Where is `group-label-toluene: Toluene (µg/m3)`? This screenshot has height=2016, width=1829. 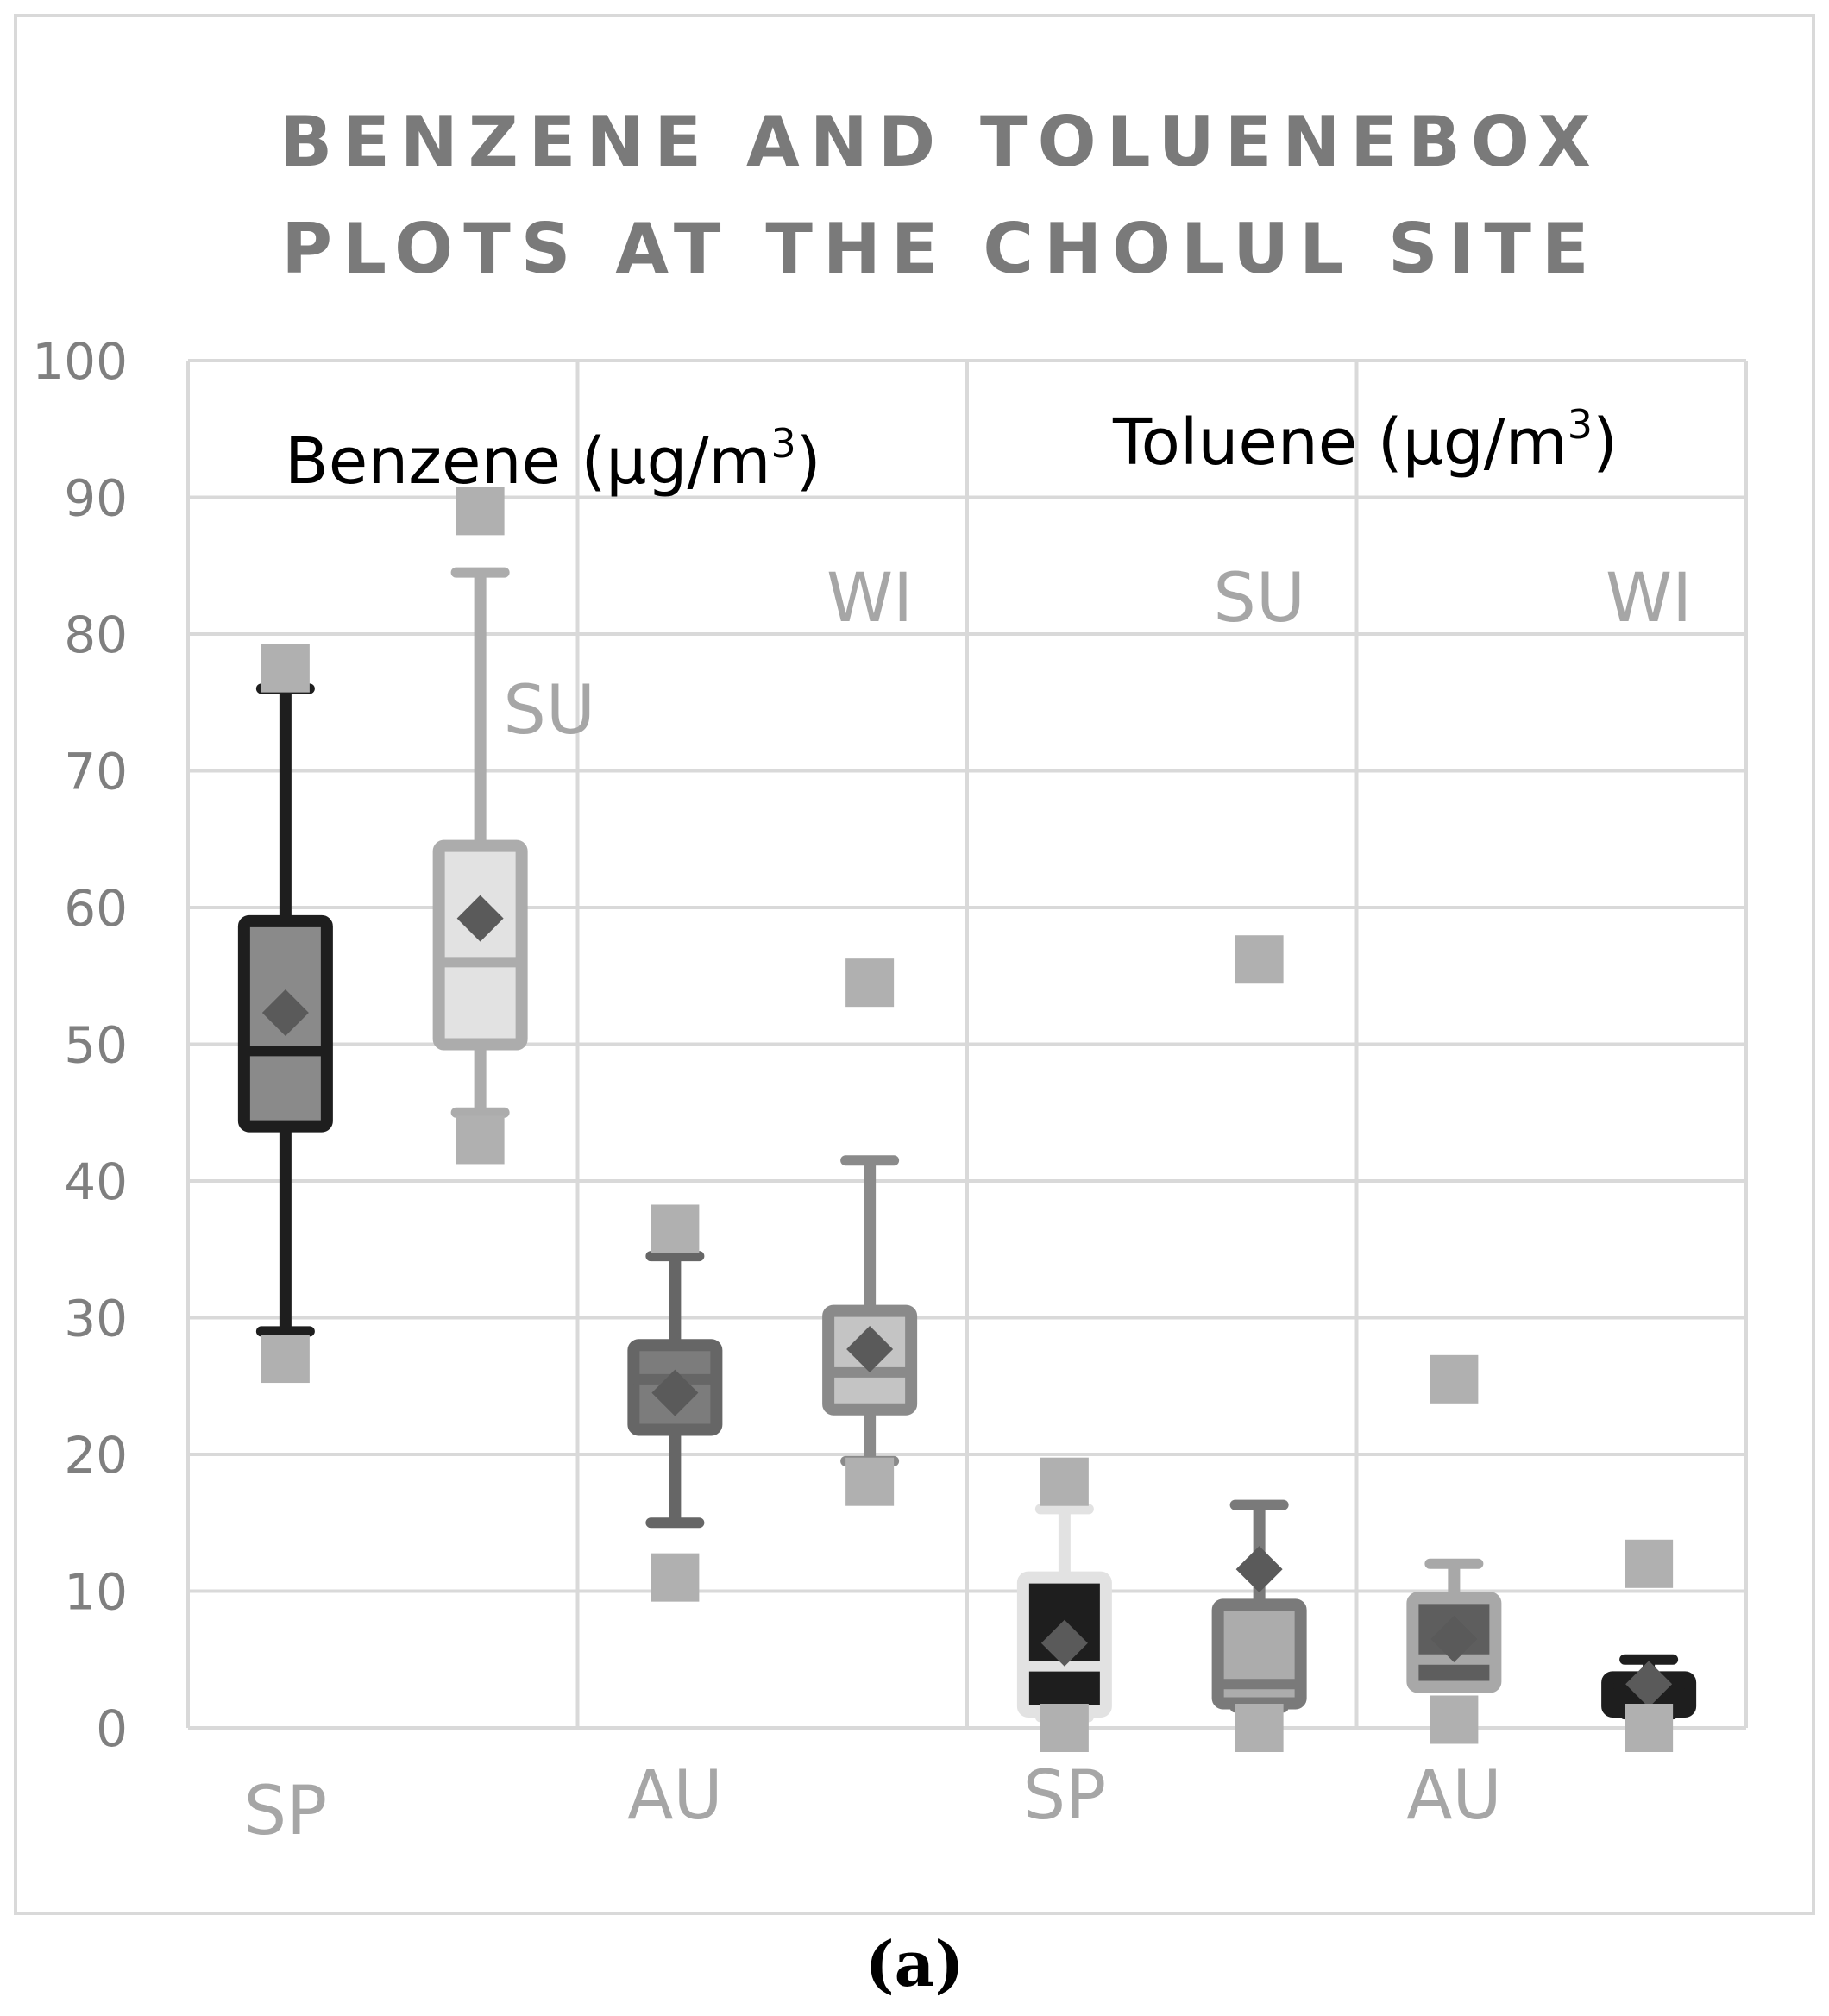 group-label-toluene: Toluene (µg/m3) is located at coordinates (1365, 440).